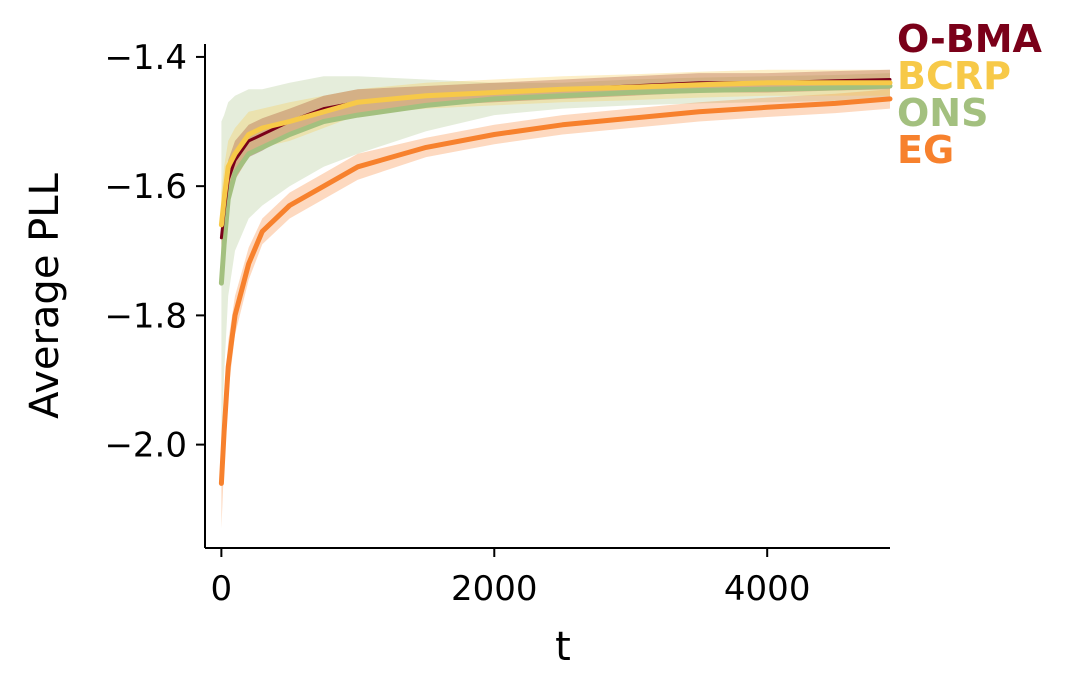 Image resolution: width=1079 pixels, height=695 pixels. What do you see at coordinates (925, 150) in the screenshot?
I see `legend-item-eg: EG` at bounding box center [925, 150].